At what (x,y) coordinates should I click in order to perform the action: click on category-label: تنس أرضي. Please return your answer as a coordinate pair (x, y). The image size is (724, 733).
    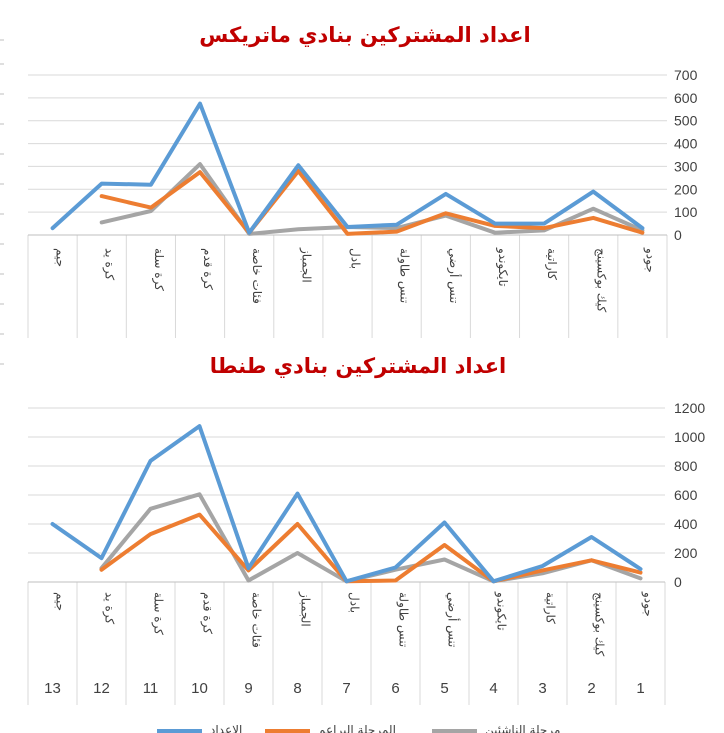
    Looking at the image, I should click on (454, 275).